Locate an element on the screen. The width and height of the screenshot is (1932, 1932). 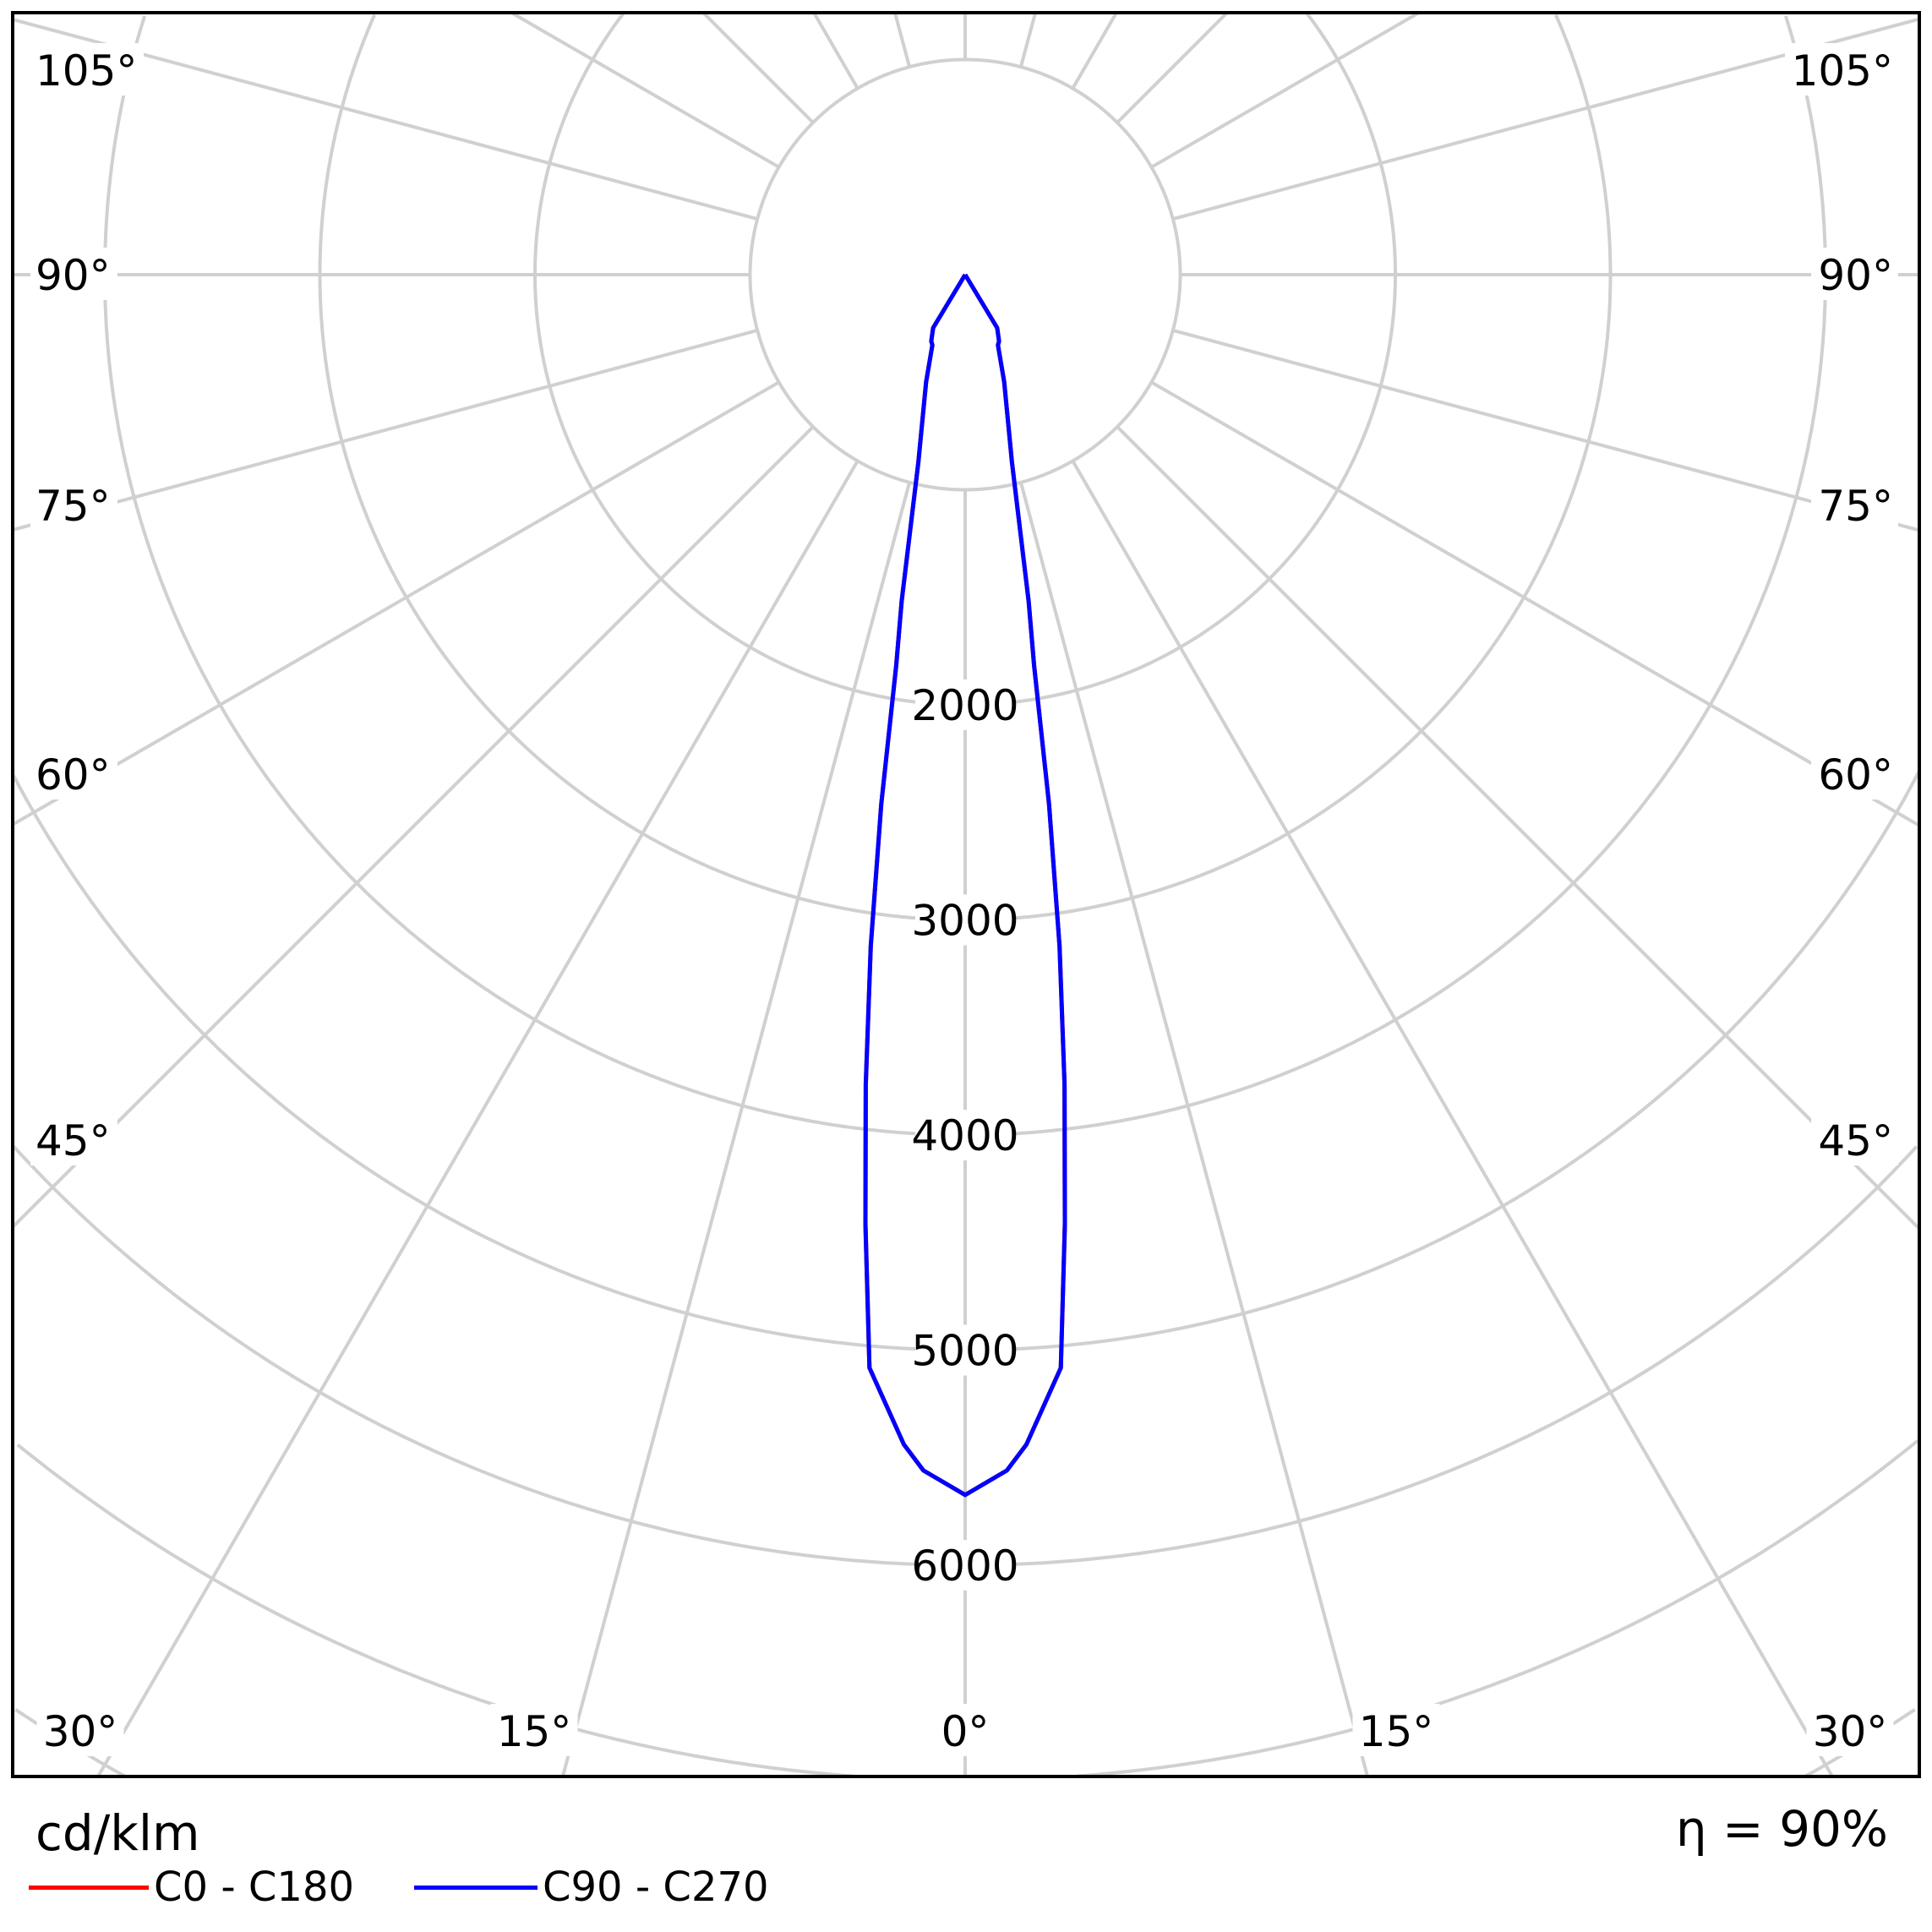
radial-tick-label: 2000 is located at coordinates (964, 705).